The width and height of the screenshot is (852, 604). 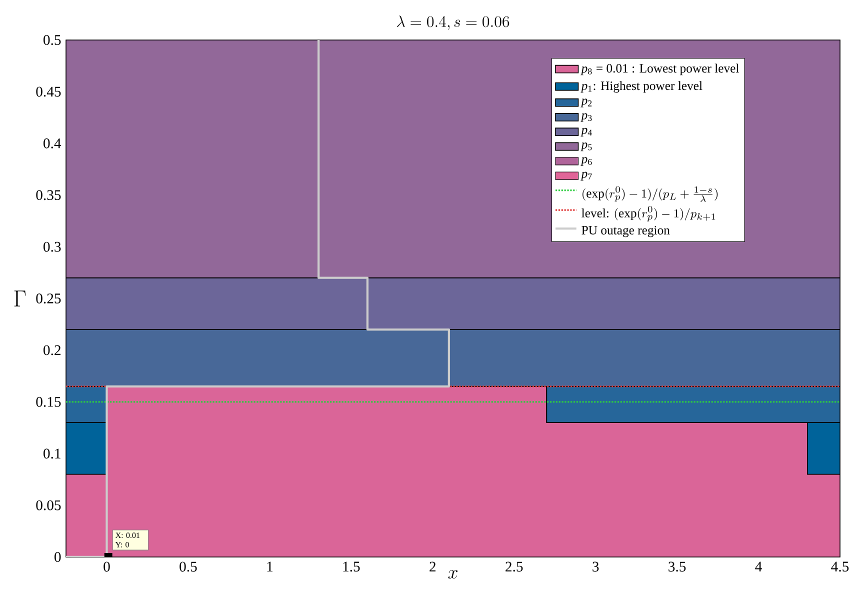 I want to click on legend-label: p$_{1}$: Highest power level, so click(x=641, y=87).